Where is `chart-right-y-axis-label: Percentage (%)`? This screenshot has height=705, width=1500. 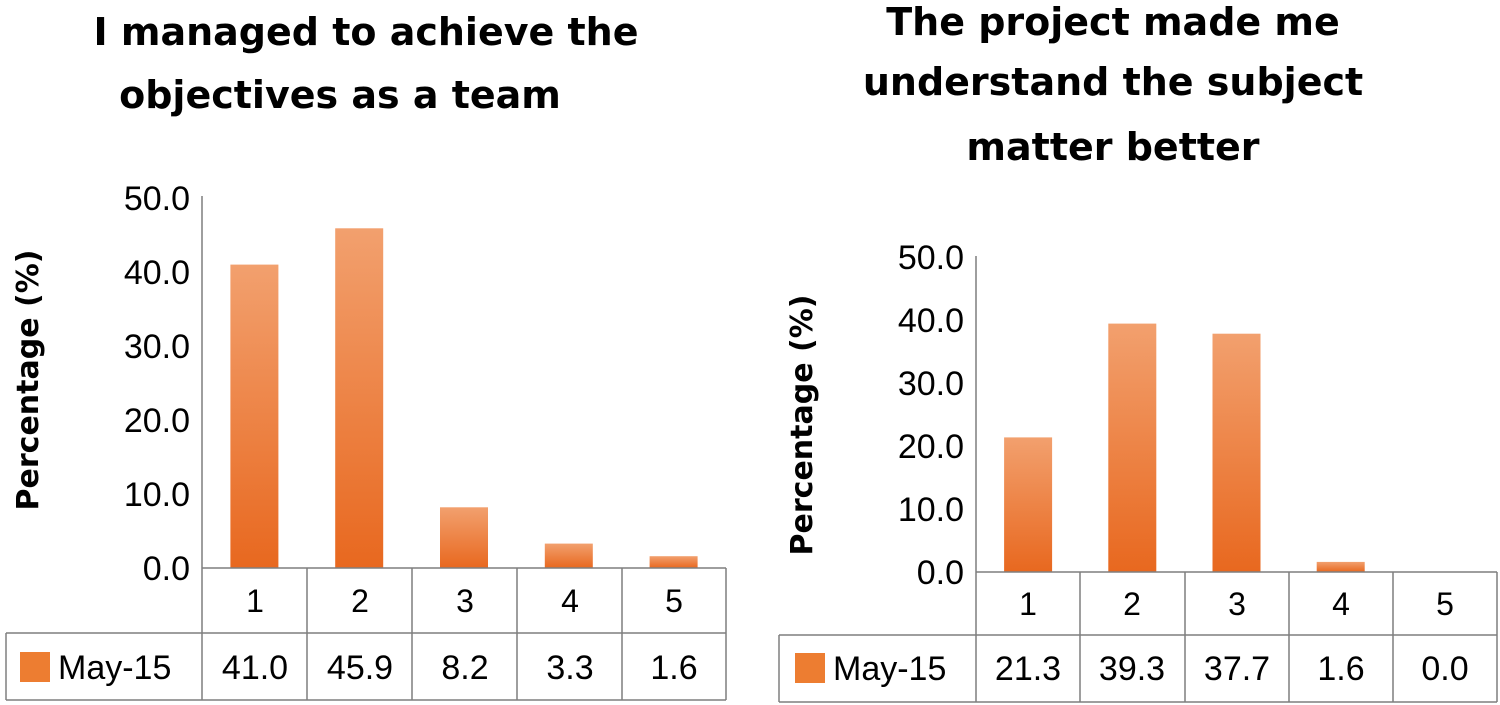 chart-right-y-axis-label: Percentage (%) is located at coordinates (802, 425).